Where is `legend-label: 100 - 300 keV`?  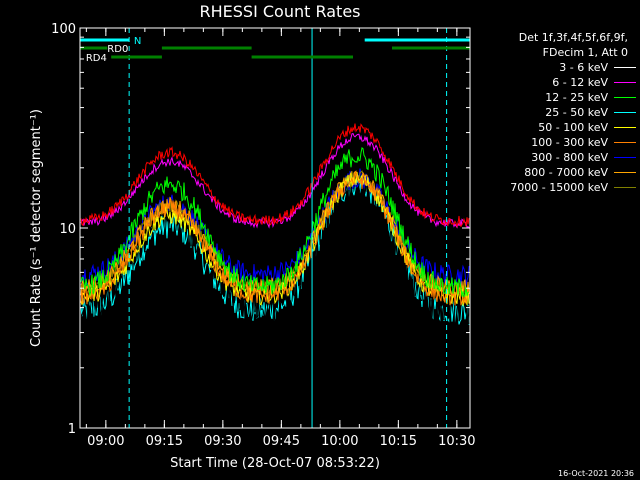
legend-label: 100 - 300 keV is located at coordinates (569, 142).